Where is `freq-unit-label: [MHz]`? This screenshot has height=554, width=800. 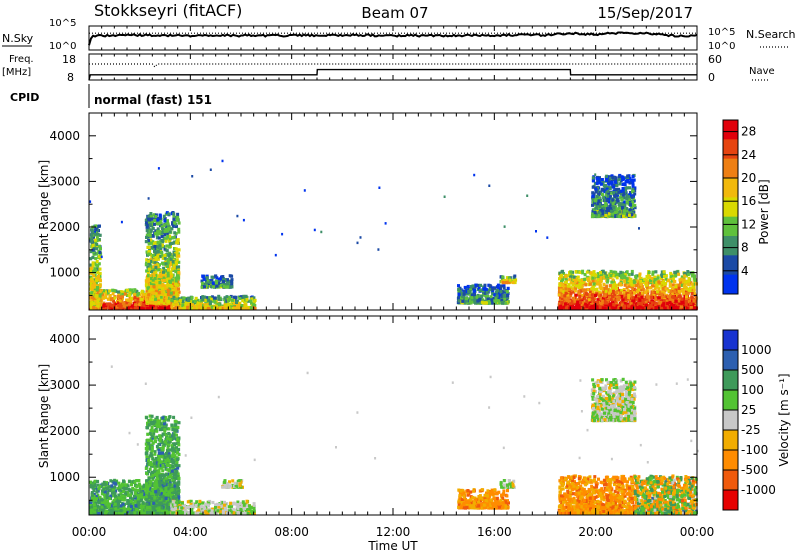
freq-unit-label: [MHz] is located at coordinates (16, 72).